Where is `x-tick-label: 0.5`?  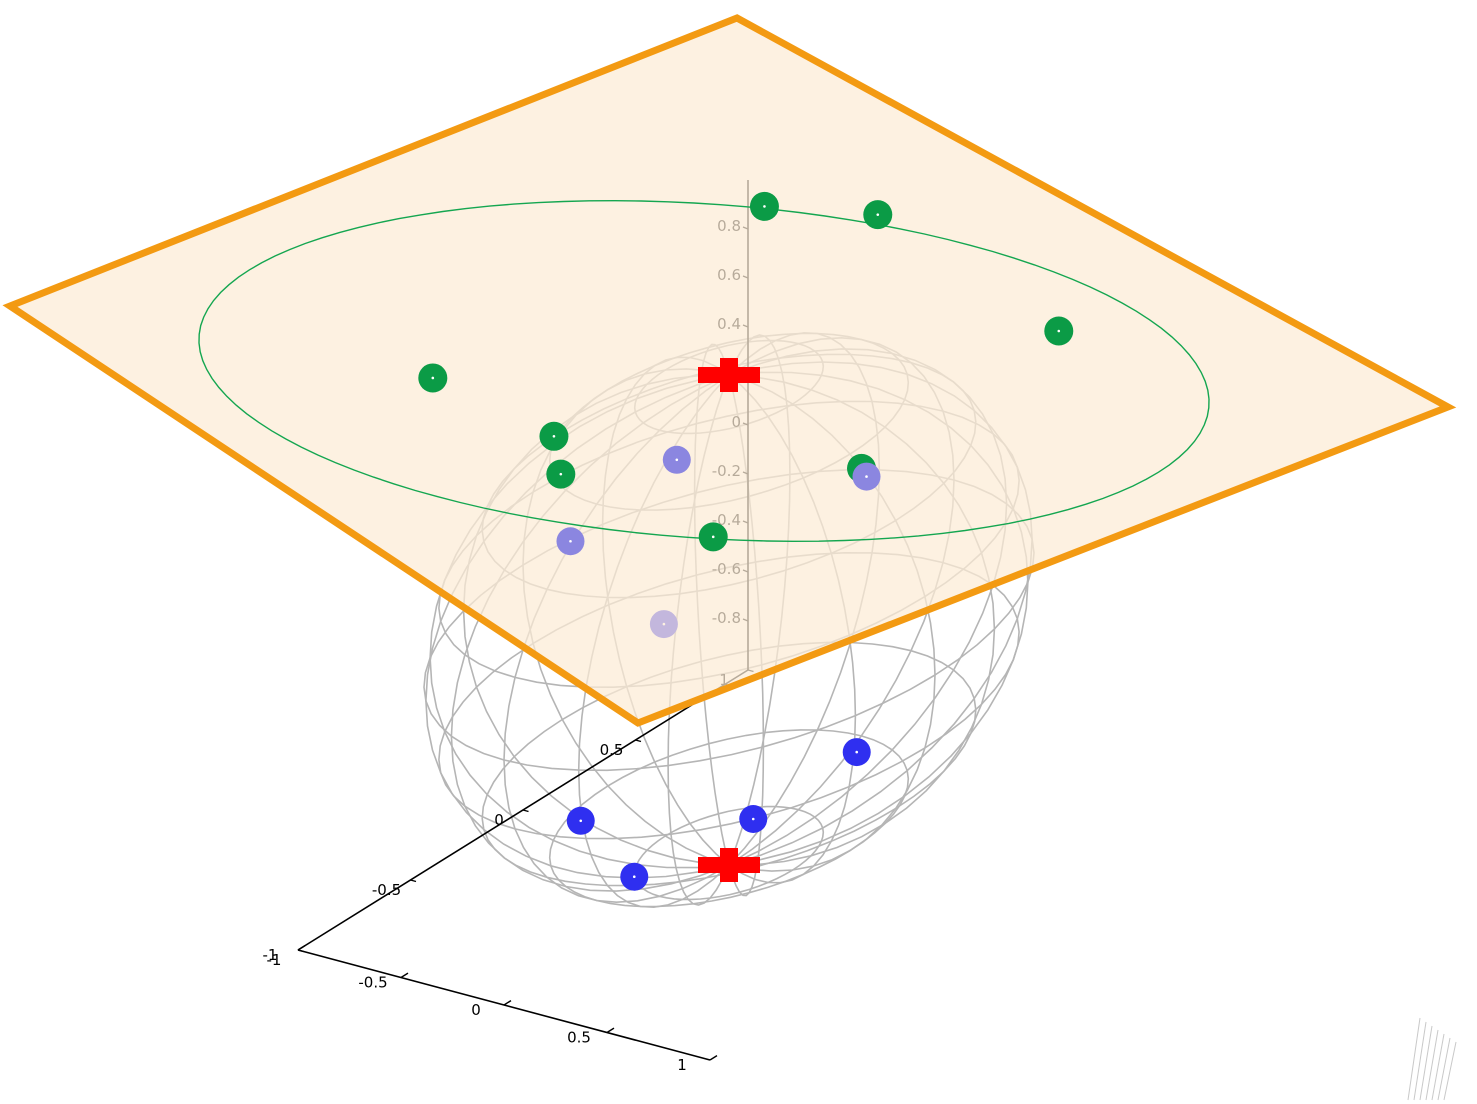
x-tick-label: 0.5 is located at coordinates (579, 1038).